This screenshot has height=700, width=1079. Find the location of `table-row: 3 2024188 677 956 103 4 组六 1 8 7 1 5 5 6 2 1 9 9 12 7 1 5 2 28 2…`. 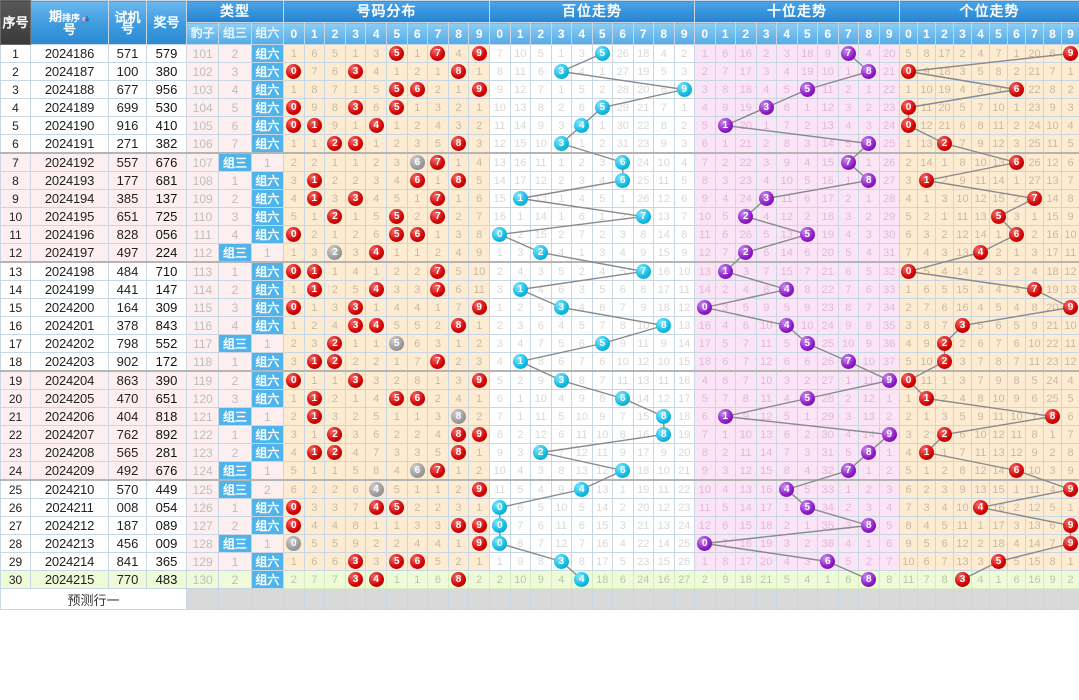

table-row: 3 2024188 677 956 103 4 组六 1 8 7 1 5 5 6 2 1 9 9 12 7 1 5 2 28 2… is located at coordinates (539, 89).